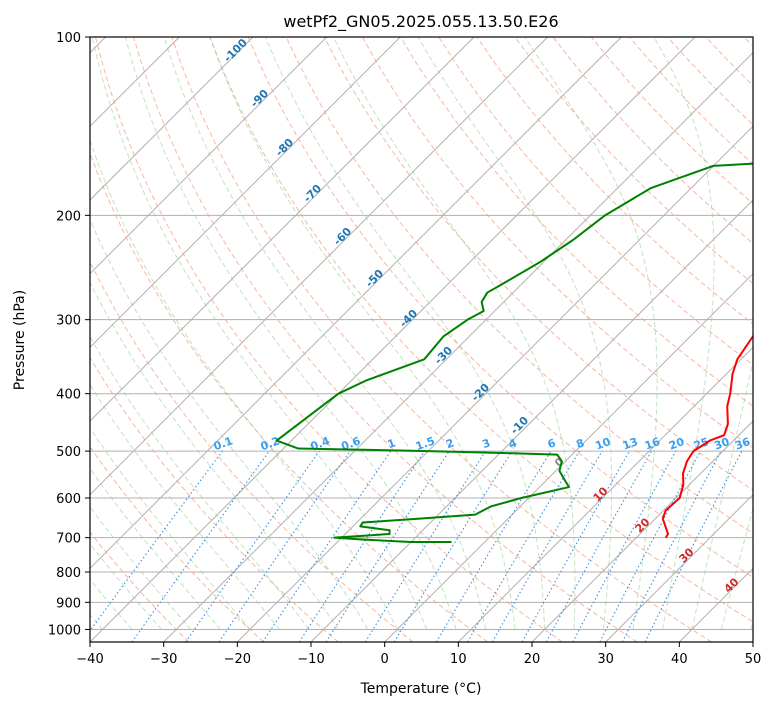  I want to click on mixing-ratio-label: 0.2, so click(270, 443).